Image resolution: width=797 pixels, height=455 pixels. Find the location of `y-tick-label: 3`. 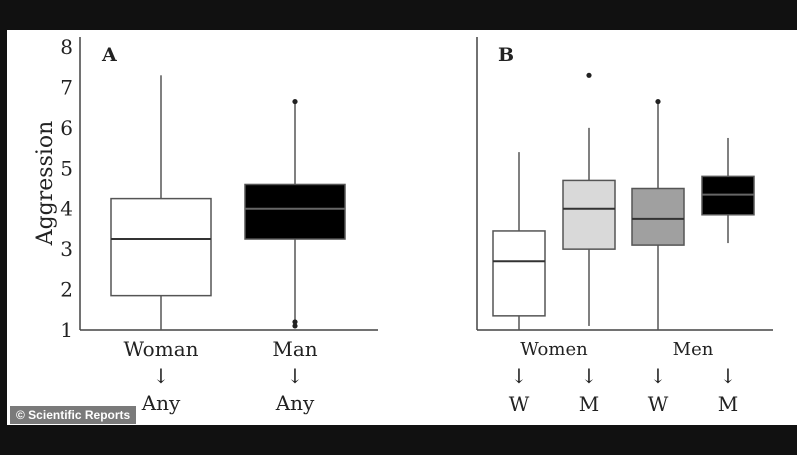

y-tick-label: 3 is located at coordinates (66, 249).